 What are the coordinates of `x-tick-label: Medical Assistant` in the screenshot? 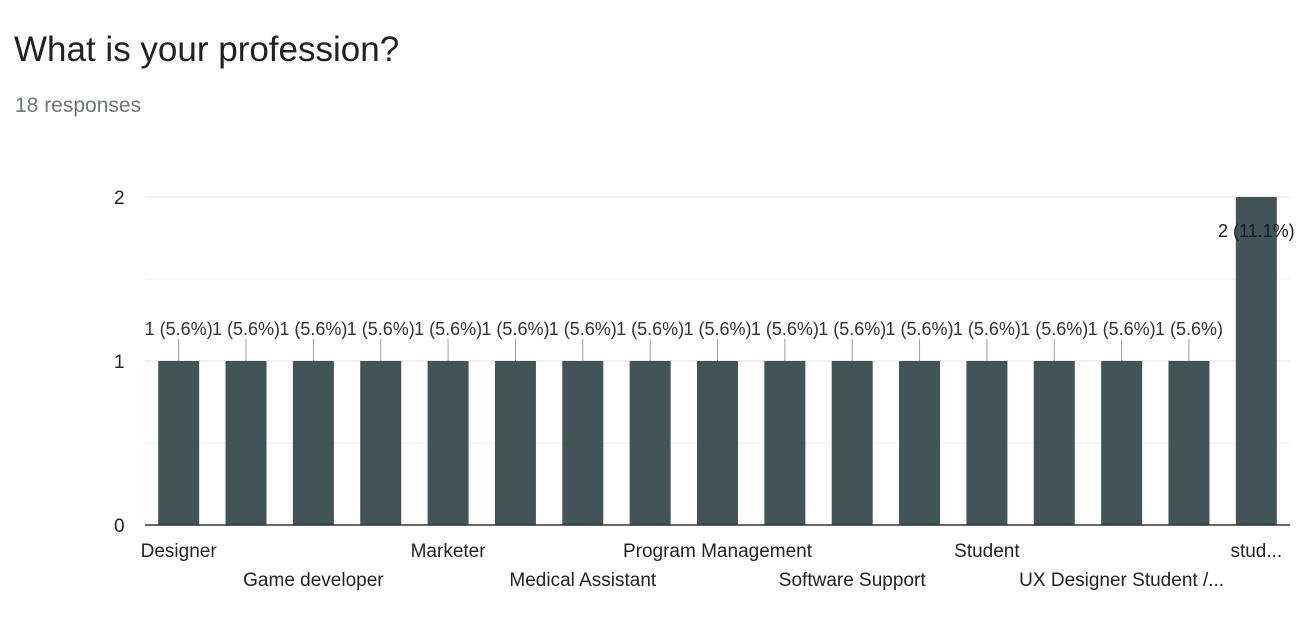 It's located at (583, 580).